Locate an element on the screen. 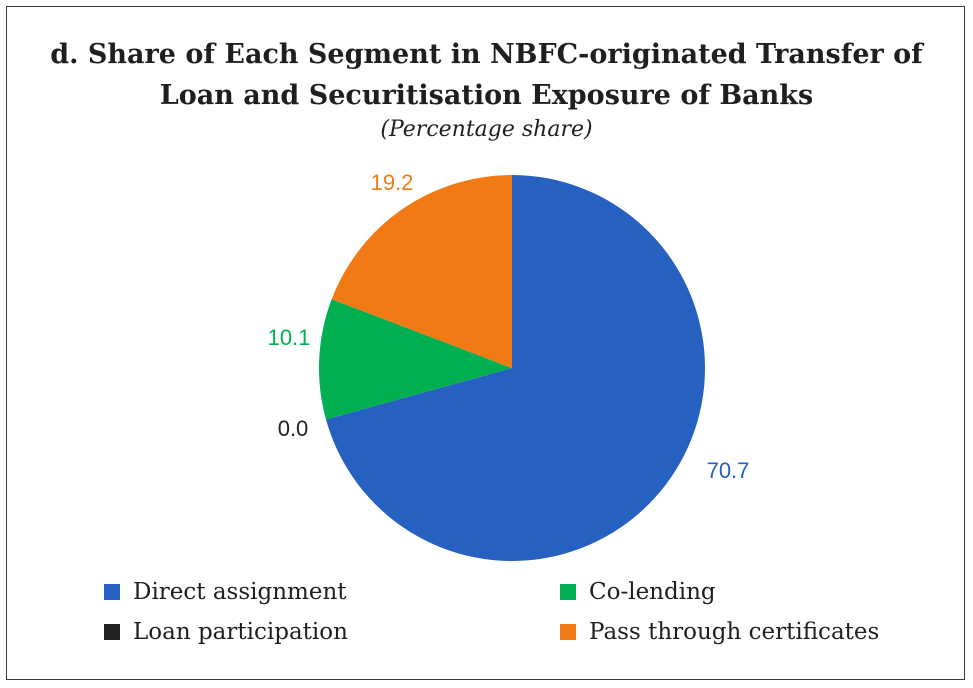 The image size is (973, 688). legend-label: Direct assignment is located at coordinates (240, 592).